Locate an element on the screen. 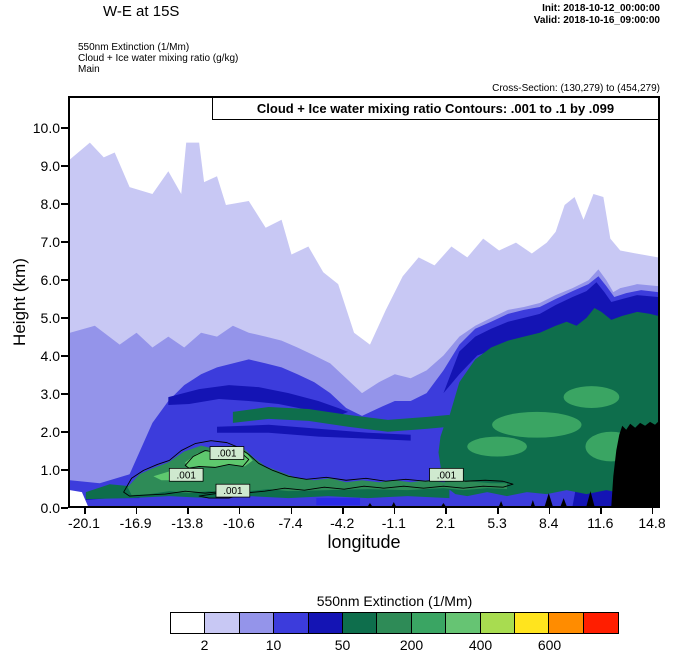  page-title: W-E at 15S is located at coordinates (141, 11).